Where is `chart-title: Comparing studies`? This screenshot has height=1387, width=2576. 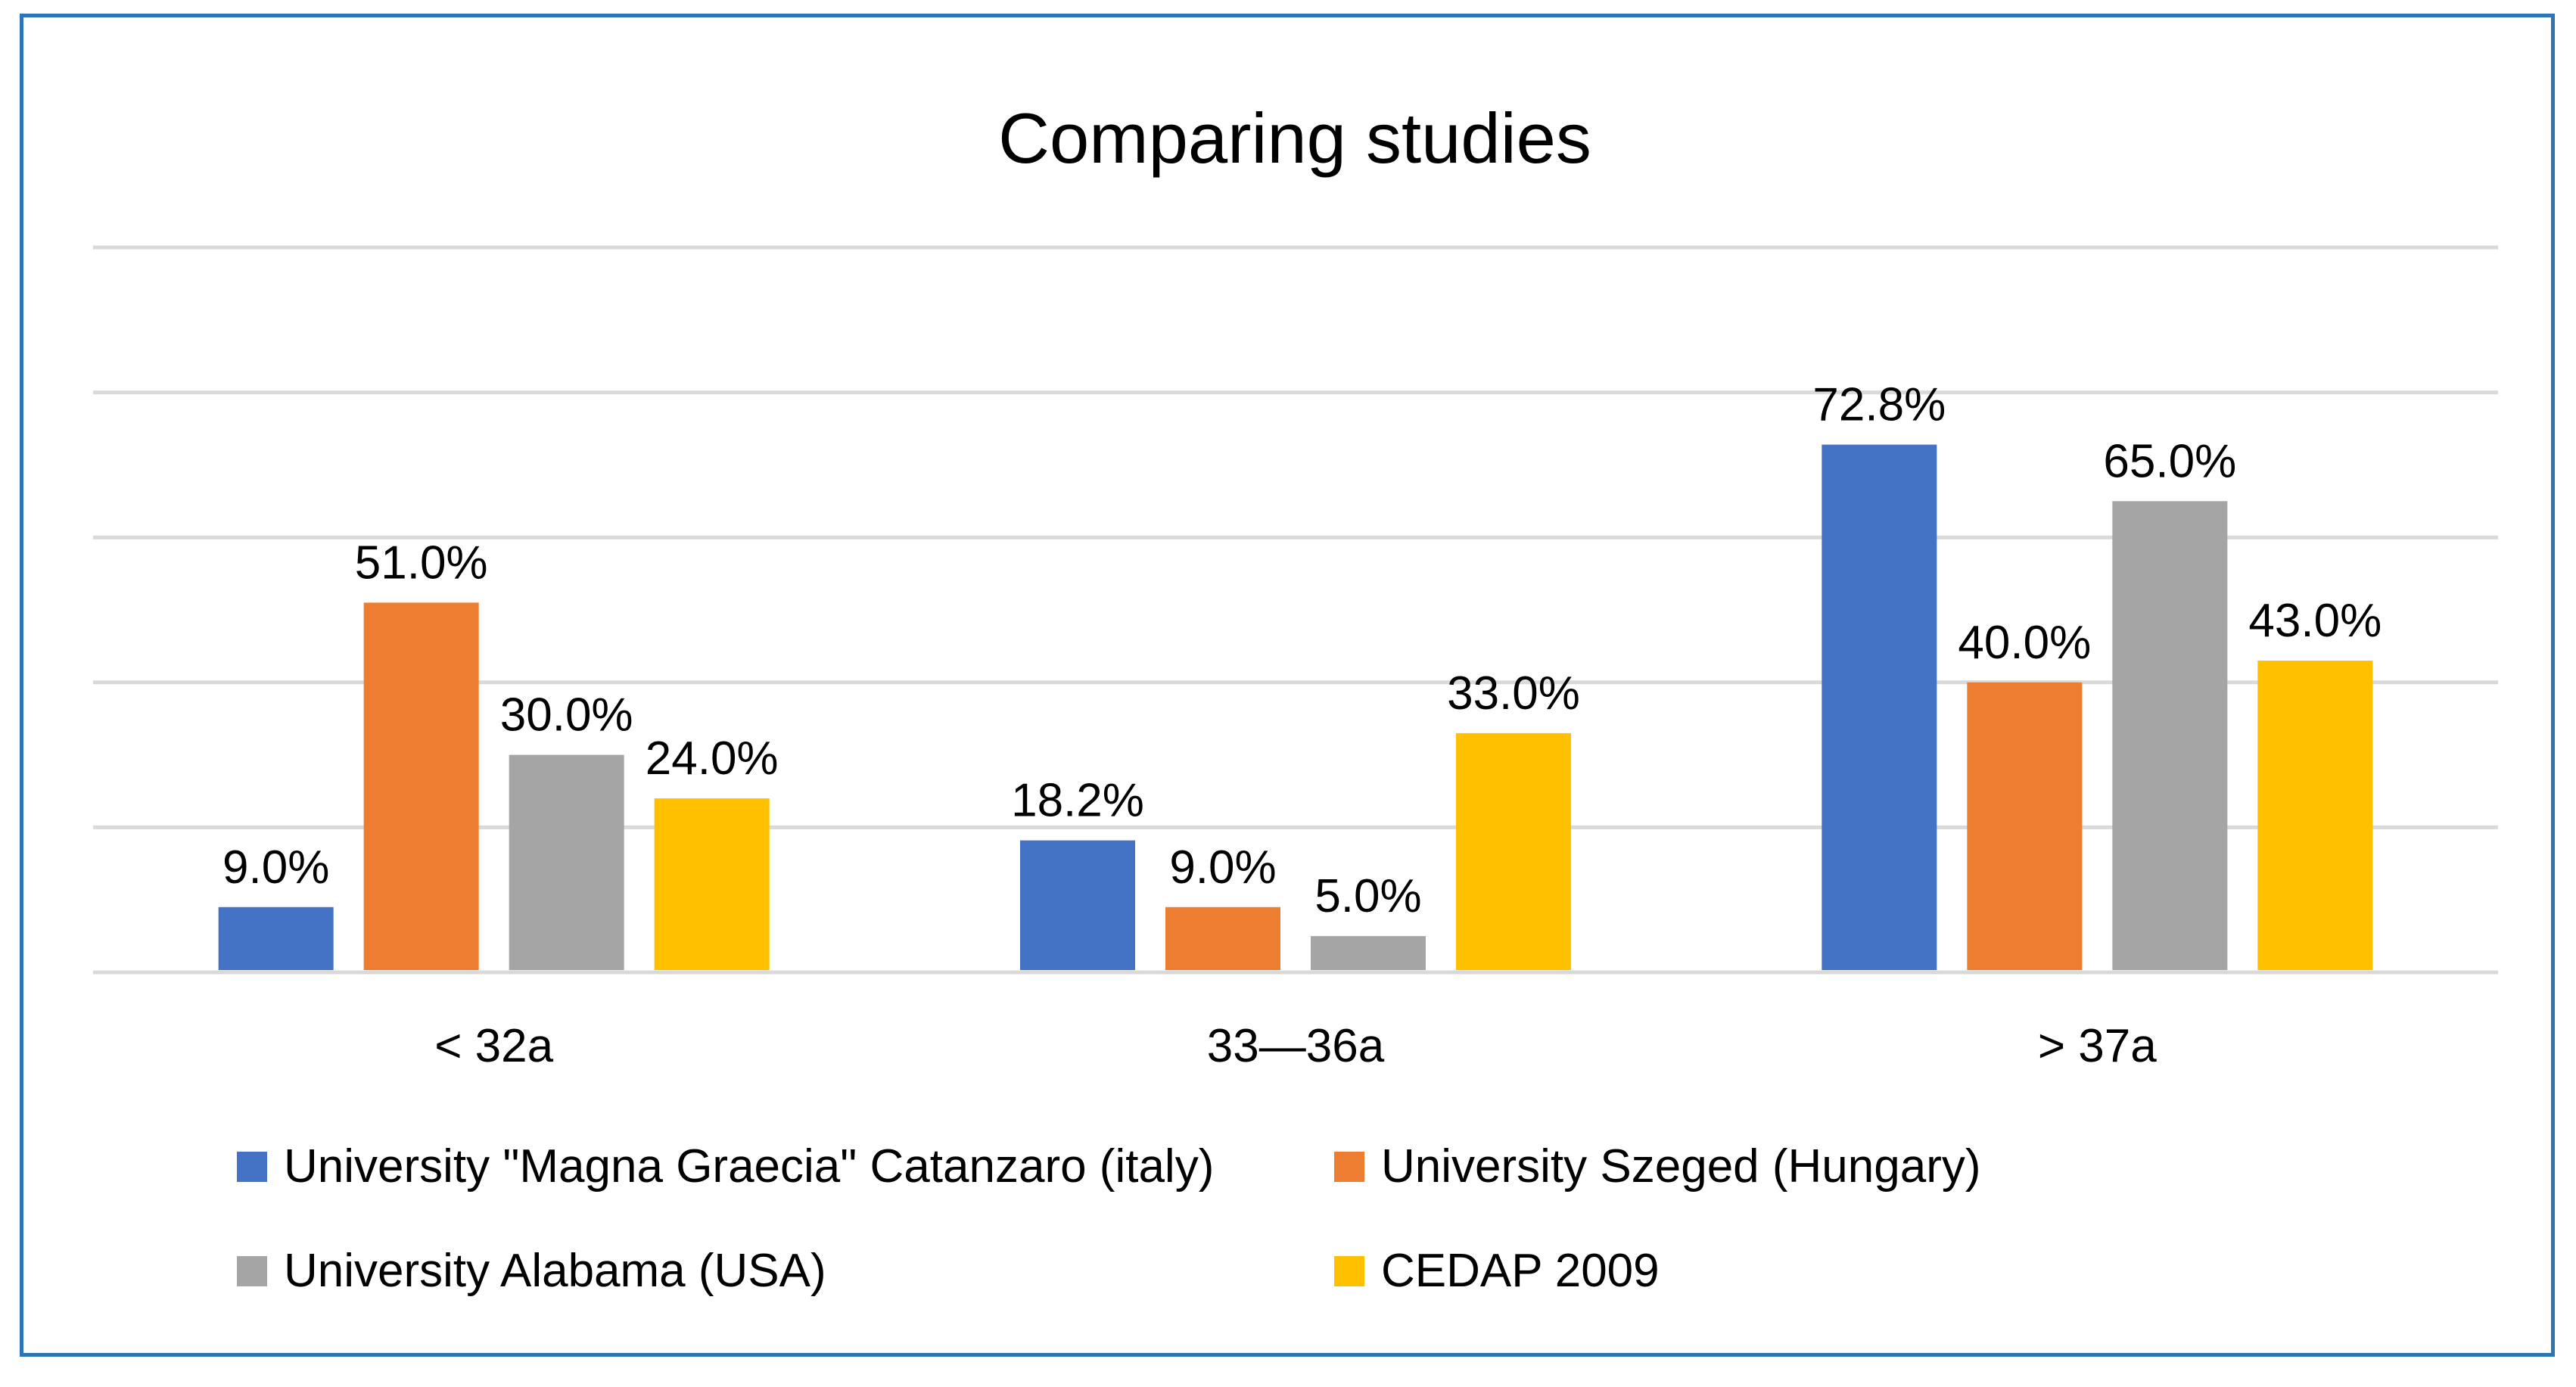 chart-title: Comparing studies is located at coordinates (1295, 138).